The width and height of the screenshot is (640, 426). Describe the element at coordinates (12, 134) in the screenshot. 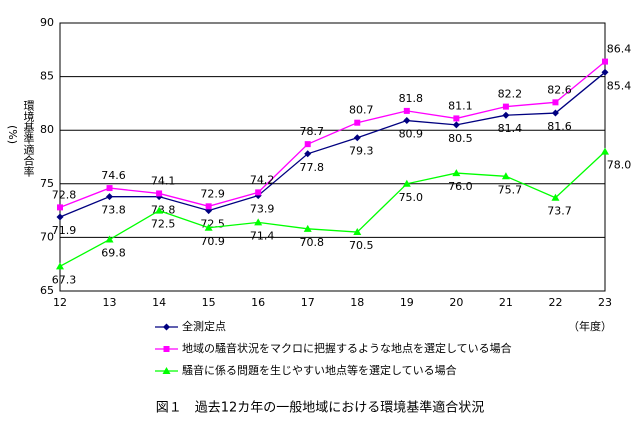

I see `y-axis-unit: (%)` at that location.